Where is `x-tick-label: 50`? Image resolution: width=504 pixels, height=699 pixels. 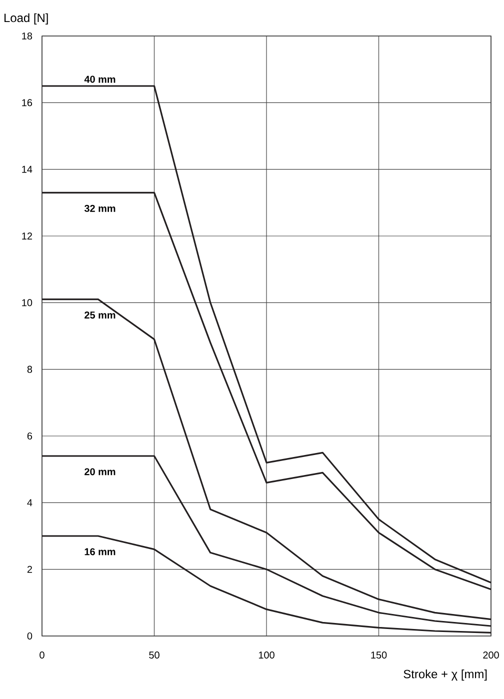
x-tick-label: 50 is located at coordinates (154, 655).